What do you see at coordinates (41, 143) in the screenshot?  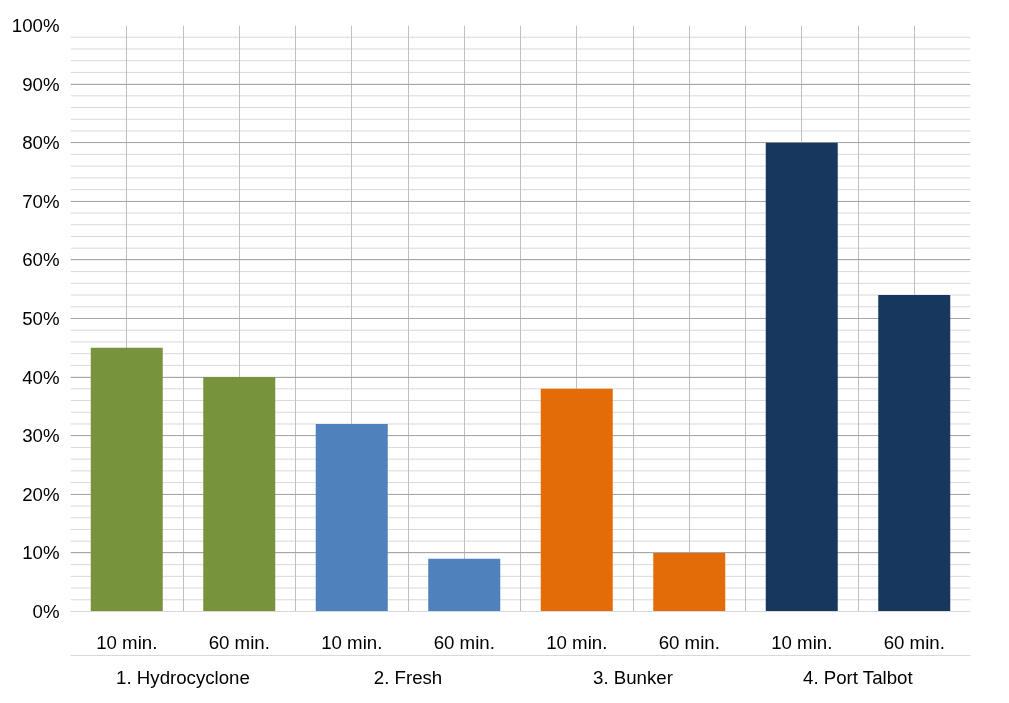 I see `y-tick-label: 80%` at bounding box center [41, 143].